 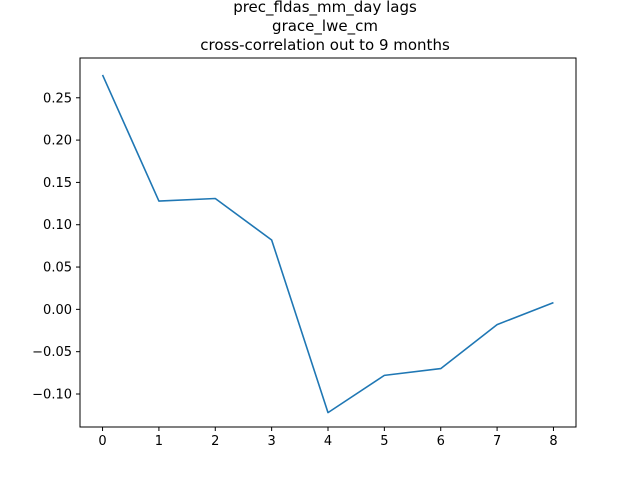 I want to click on x-tick-label: 8, so click(x=553, y=441).